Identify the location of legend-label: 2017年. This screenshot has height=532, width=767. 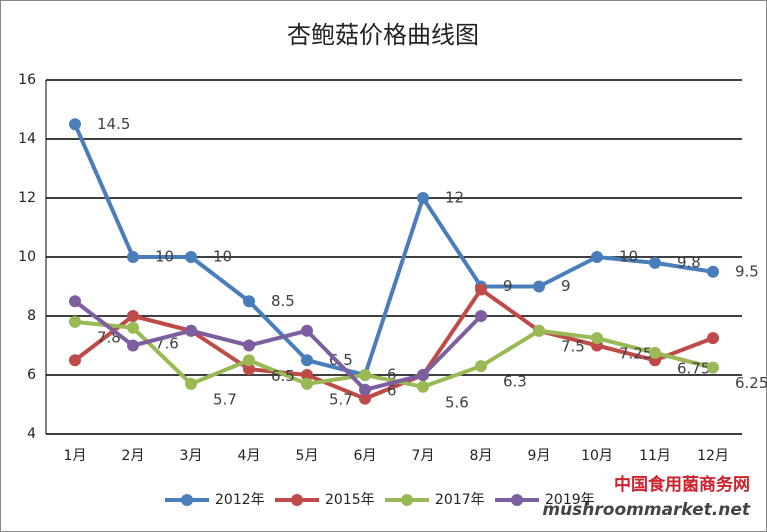
(460, 500).